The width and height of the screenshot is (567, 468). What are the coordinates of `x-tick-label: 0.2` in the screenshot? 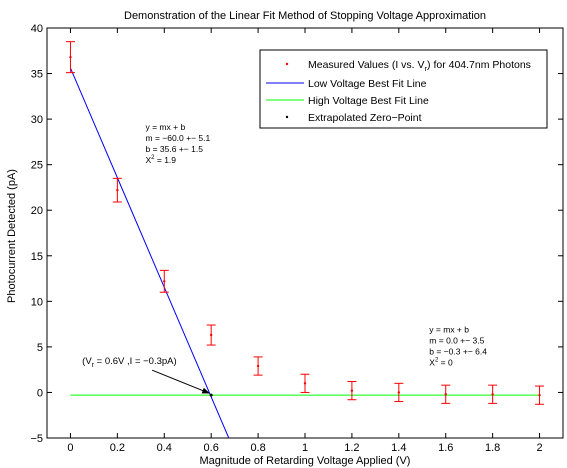 It's located at (117, 448).